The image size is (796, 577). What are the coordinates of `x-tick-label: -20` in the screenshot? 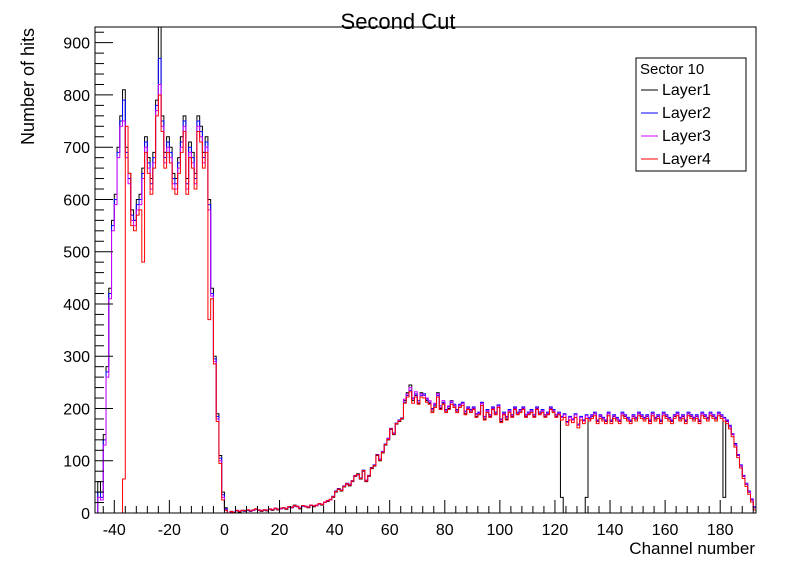 It's located at (169, 530).